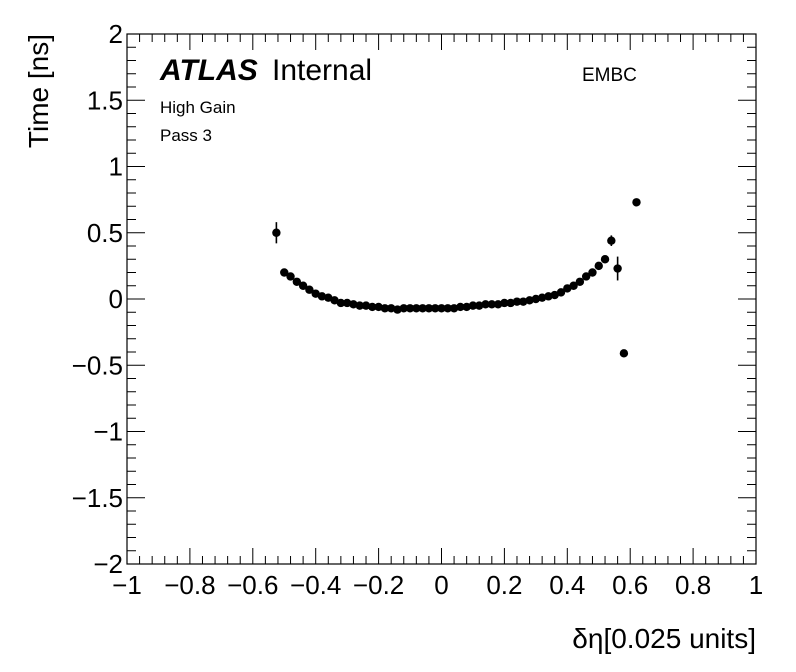  What do you see at coordinates (630, 585) in the screenshot?
I see `x-tick-label: 0.6` at bounding box center [630, 585].